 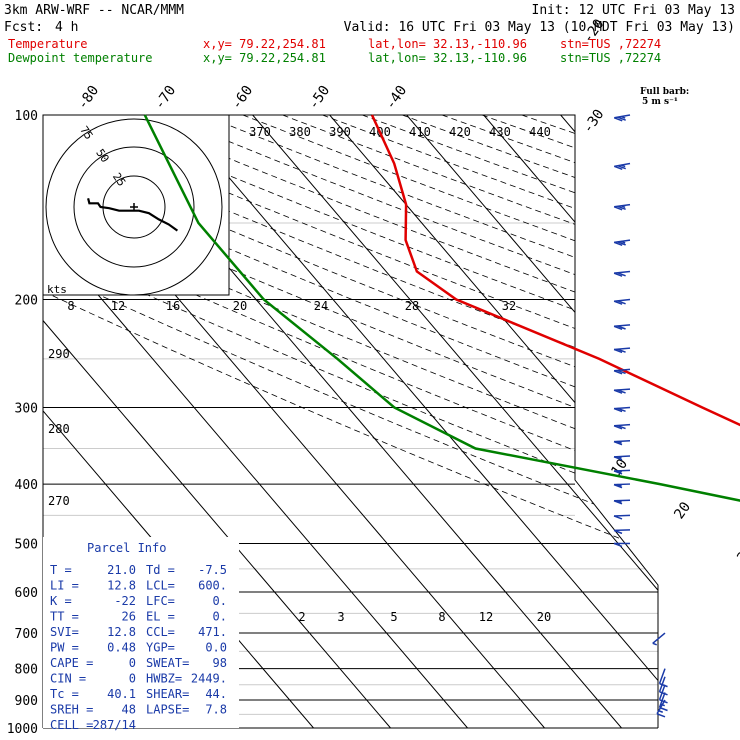 What do you see at coordinates (160, 632) in the screenshot?
I see `parcel-info-cell: CCL=` at bounding box center [160, 632].